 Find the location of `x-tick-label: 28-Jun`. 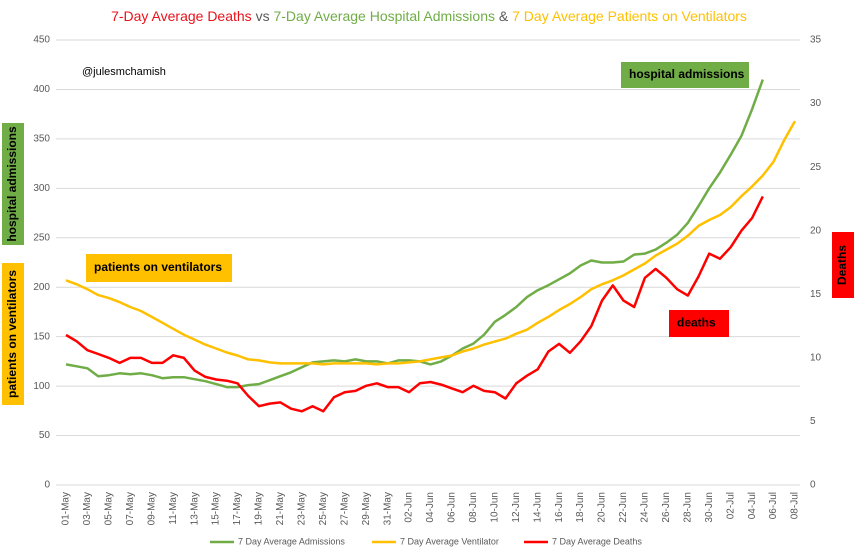

x-tick-label: 28-Jun is located at coordinates (687, 507).